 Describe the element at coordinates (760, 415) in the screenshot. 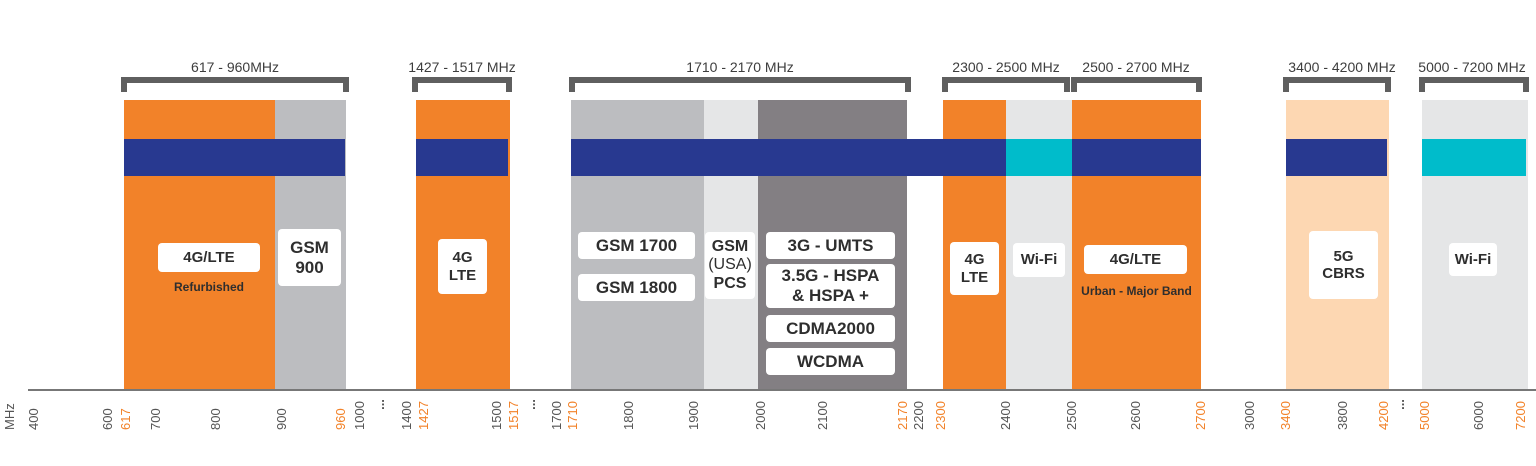

I see `axis-tick-label: 2000` at that location.